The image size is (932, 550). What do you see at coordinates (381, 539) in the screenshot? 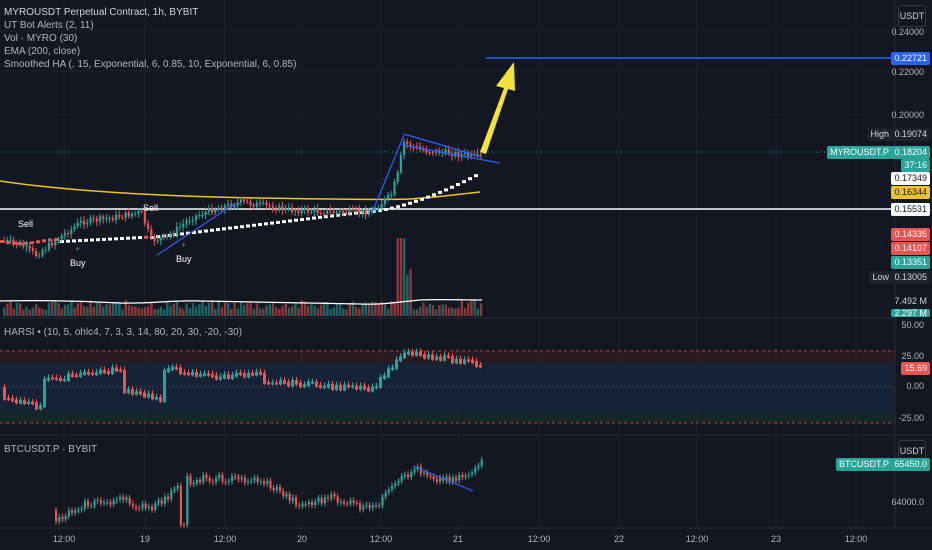
I see `time-label-4: 12:00` at bounding box center [381, 539].